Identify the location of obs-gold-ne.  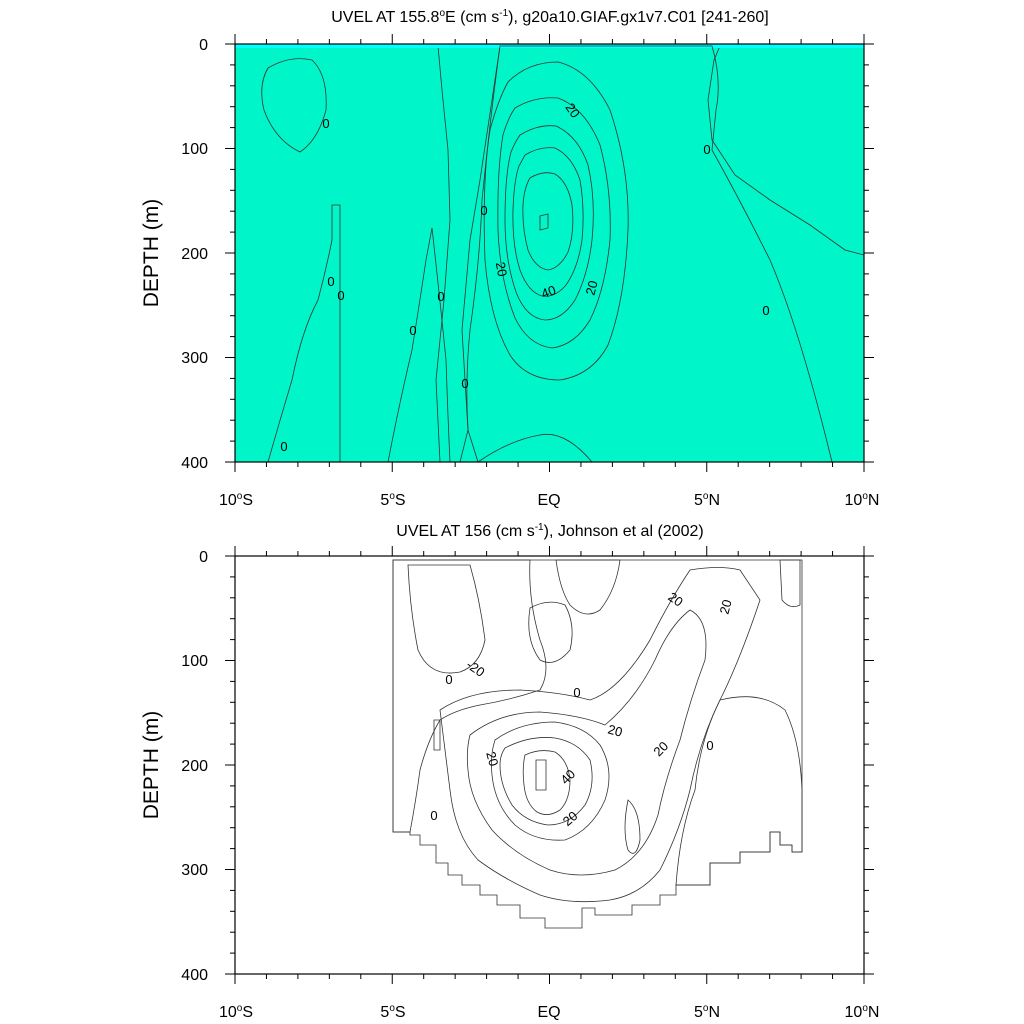
(790, 583).